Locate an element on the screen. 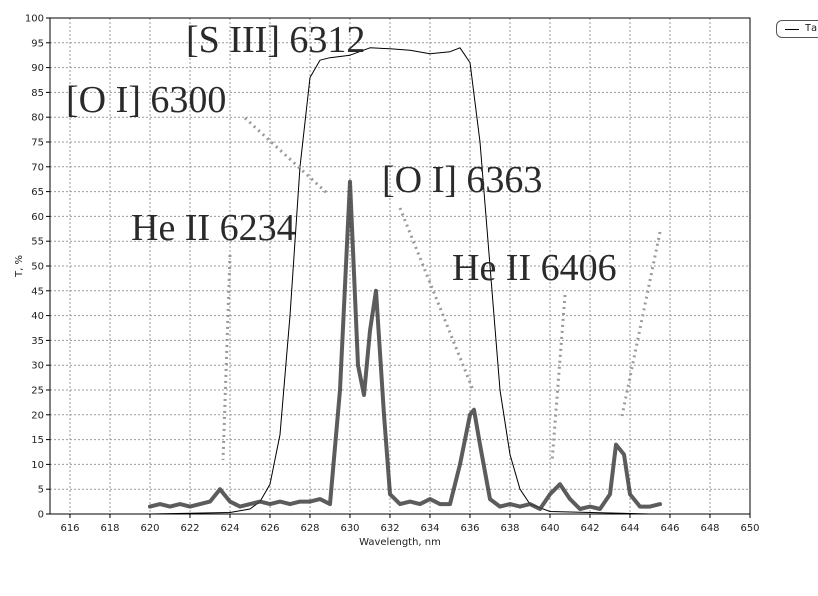  y-tick-label: 45 is located at coordinates (37, 291).